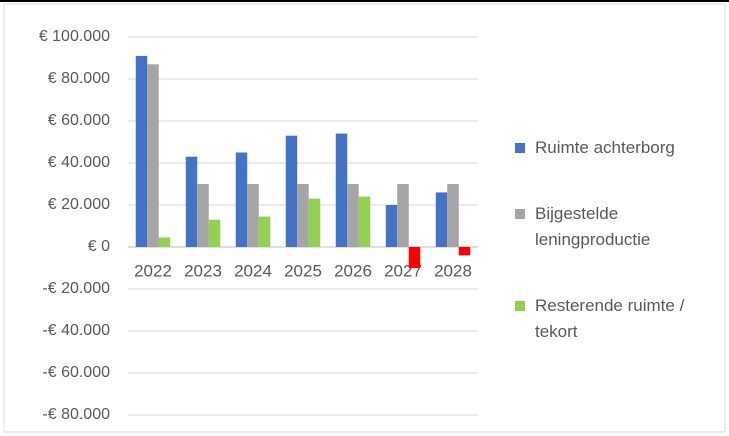 This screenshot has height=436, width=729. I want to click on legend-item: Ruimte achterborg, so click(612, 148).